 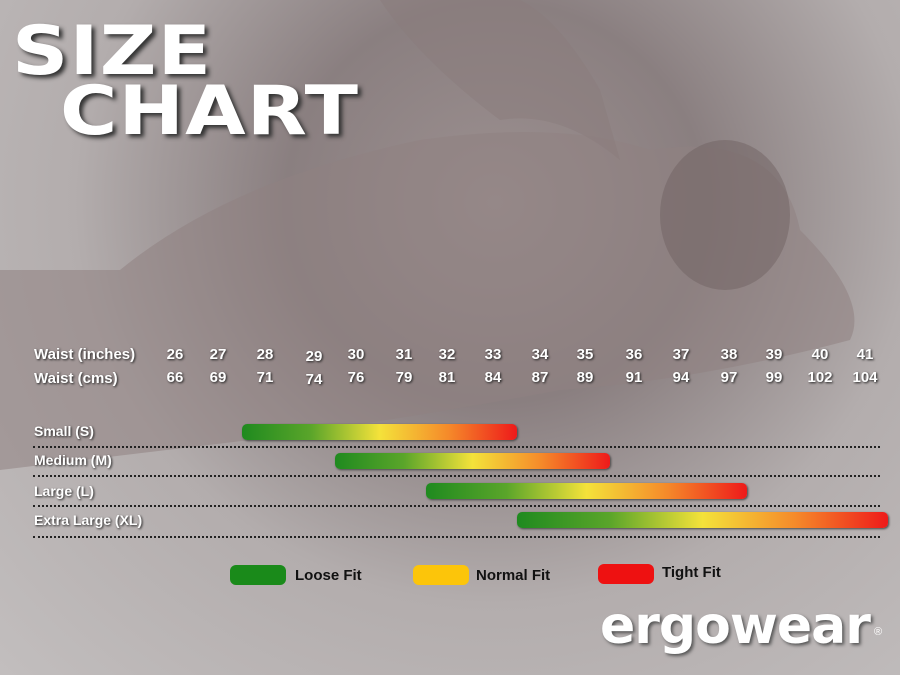 What do you see at coordinates (314, 379) in the screenshot?
I see `waist-cms-value: 74` at bounding box center [314, 379].